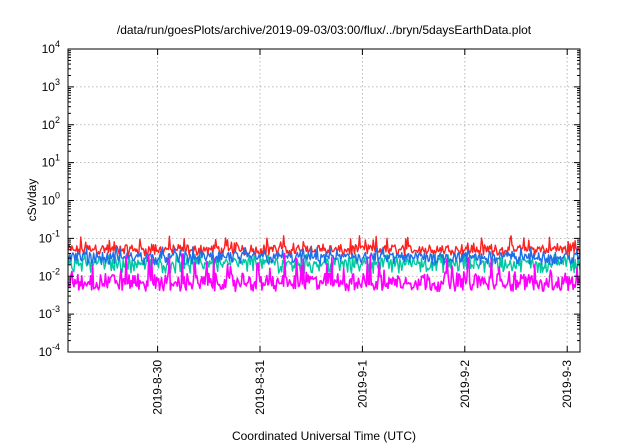 The width and height of the screenshot is (640, 448). I want to click on x-tick-label: 2019-9-1, so click(362, 384).